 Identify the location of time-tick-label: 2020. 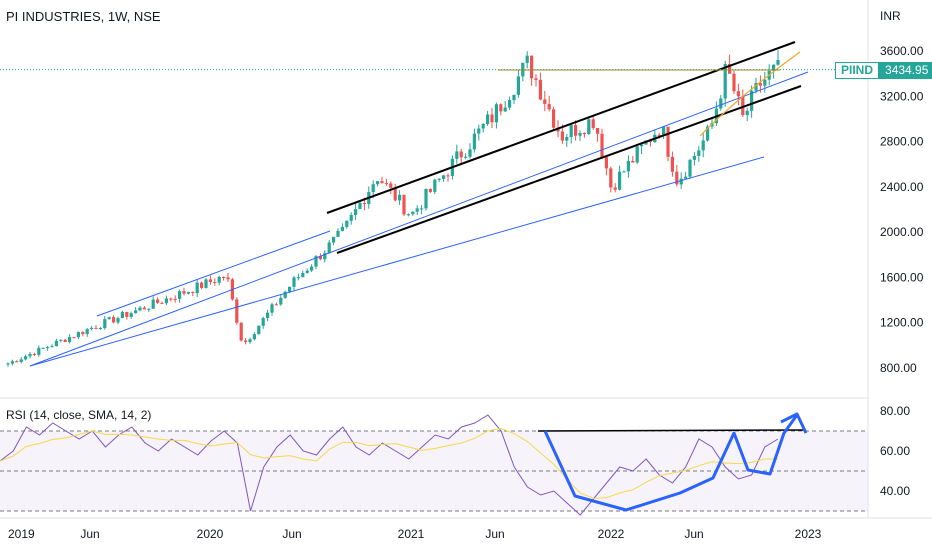
(210, 534).